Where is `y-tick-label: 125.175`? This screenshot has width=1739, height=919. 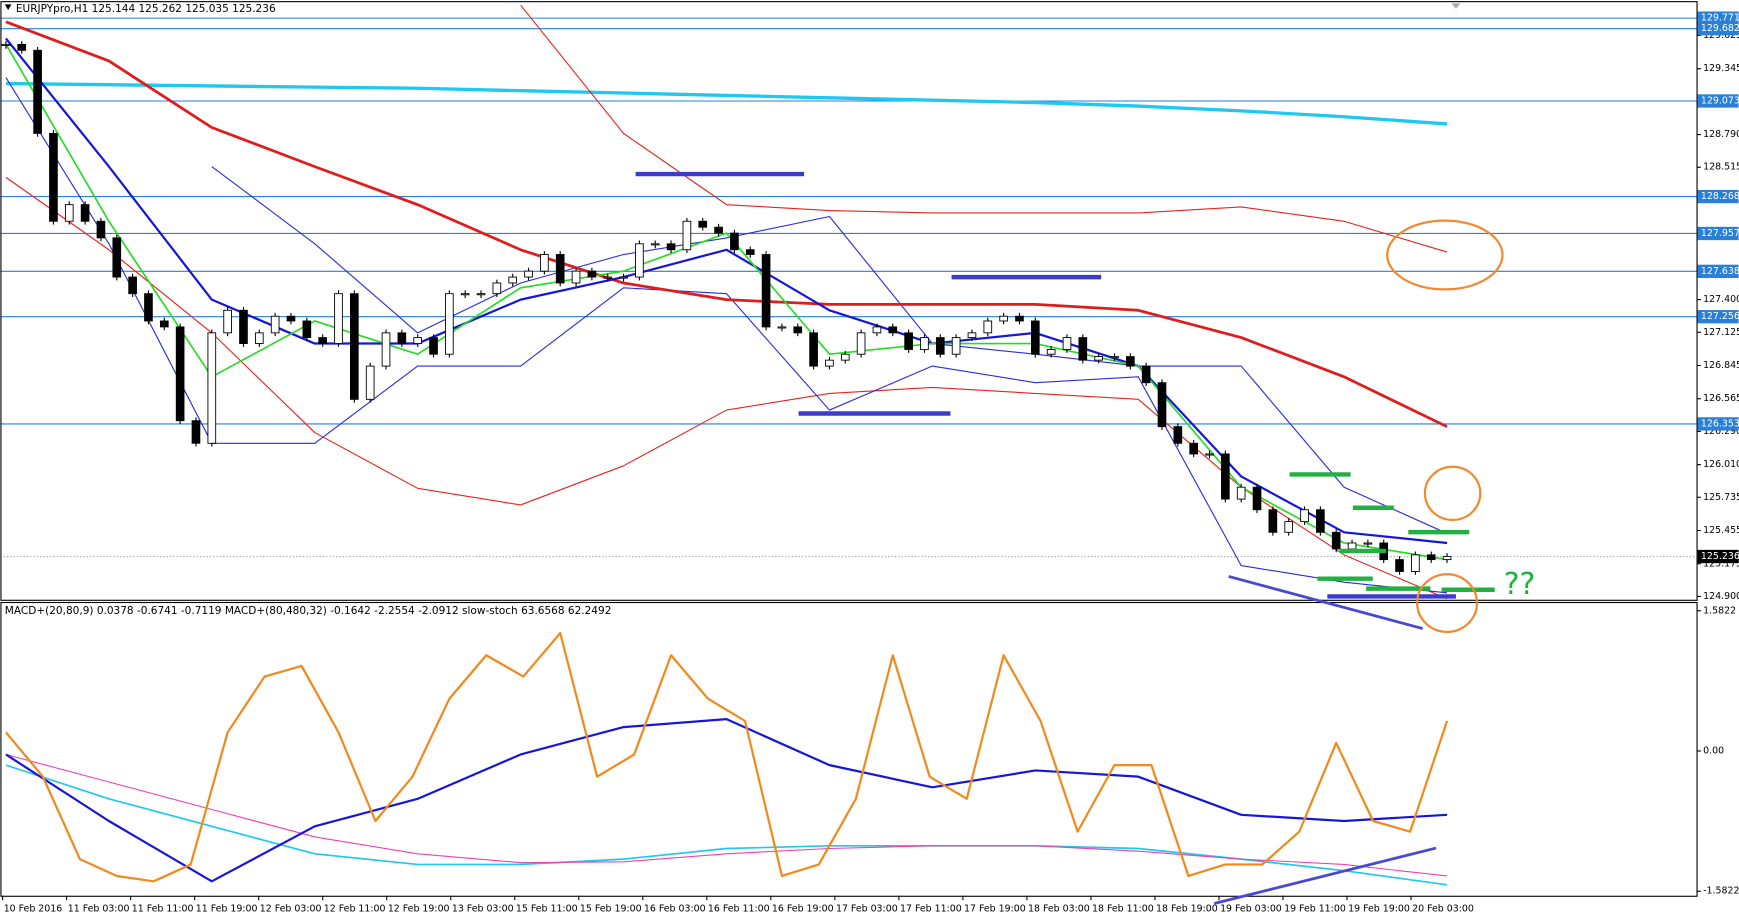
y-tick-label: 125.175 is located at coordinates (1721, 563).